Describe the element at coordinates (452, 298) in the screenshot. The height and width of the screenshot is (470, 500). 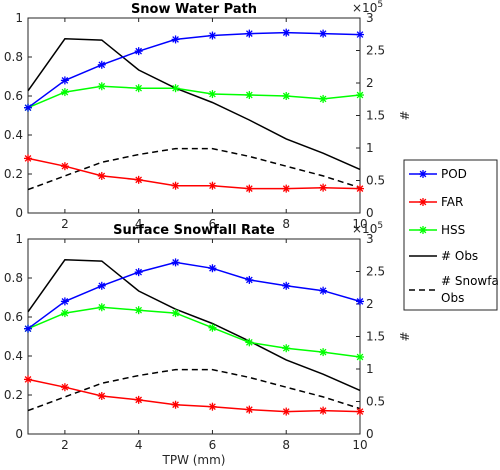
I see `legend-label: Obs` at that location.